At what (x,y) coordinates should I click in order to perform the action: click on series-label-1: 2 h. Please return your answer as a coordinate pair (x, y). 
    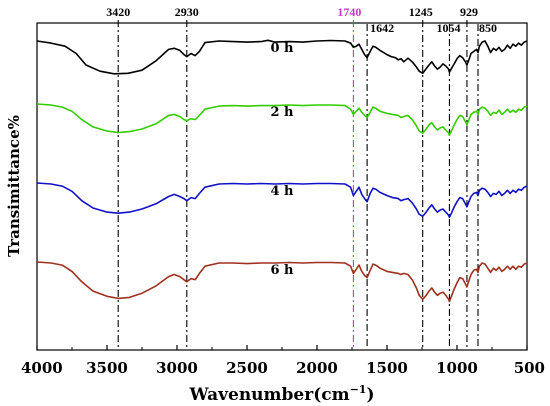
    Looking at the image, I should click on (282, 112).